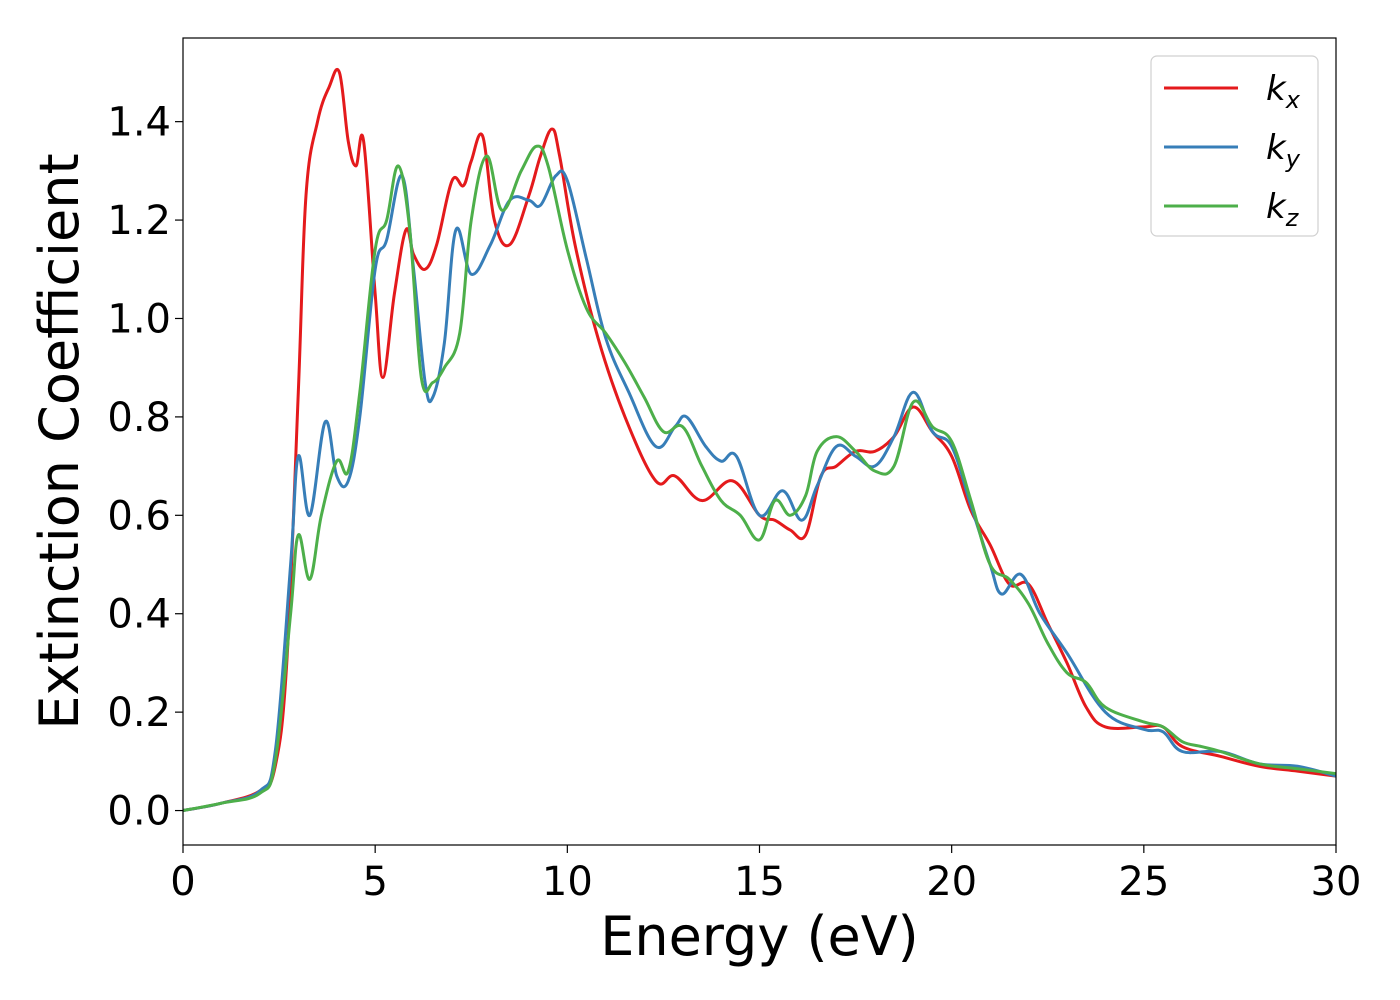 The width and height of the screenshot is (1400, 1000). What do you see at coordinates (1283, 209) in the screenshot?
I see `legend-label-z: kz` at bounding box center [1283, 209].